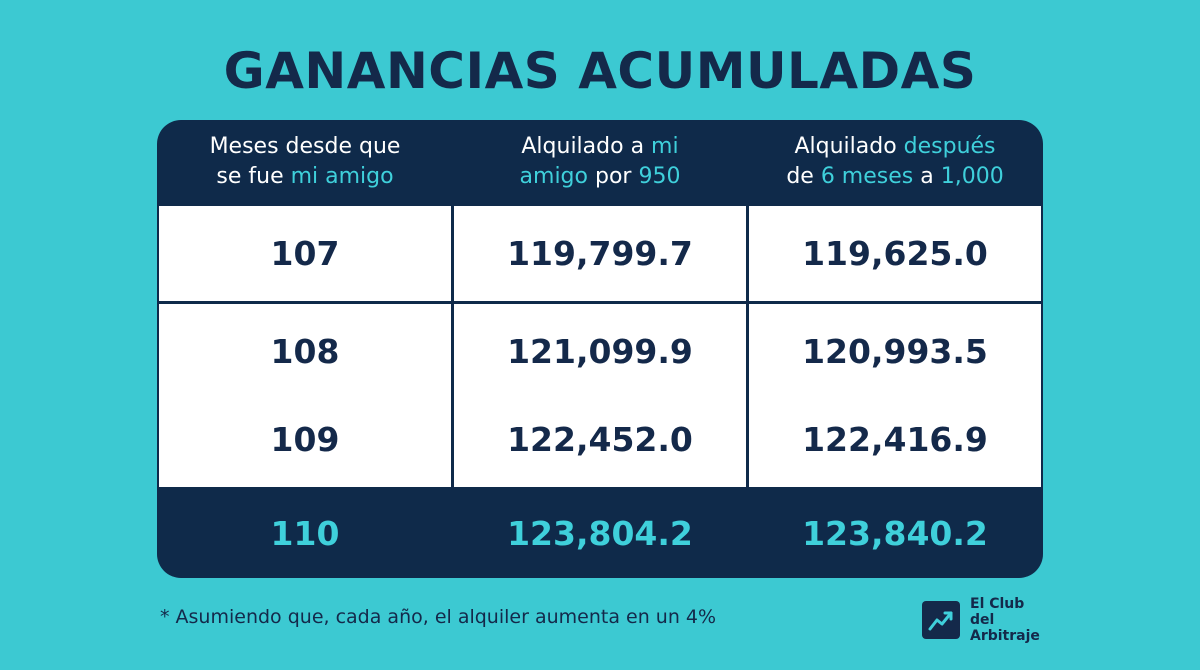  I want to click on table-cell: 119,799.7, so click(600, 253).